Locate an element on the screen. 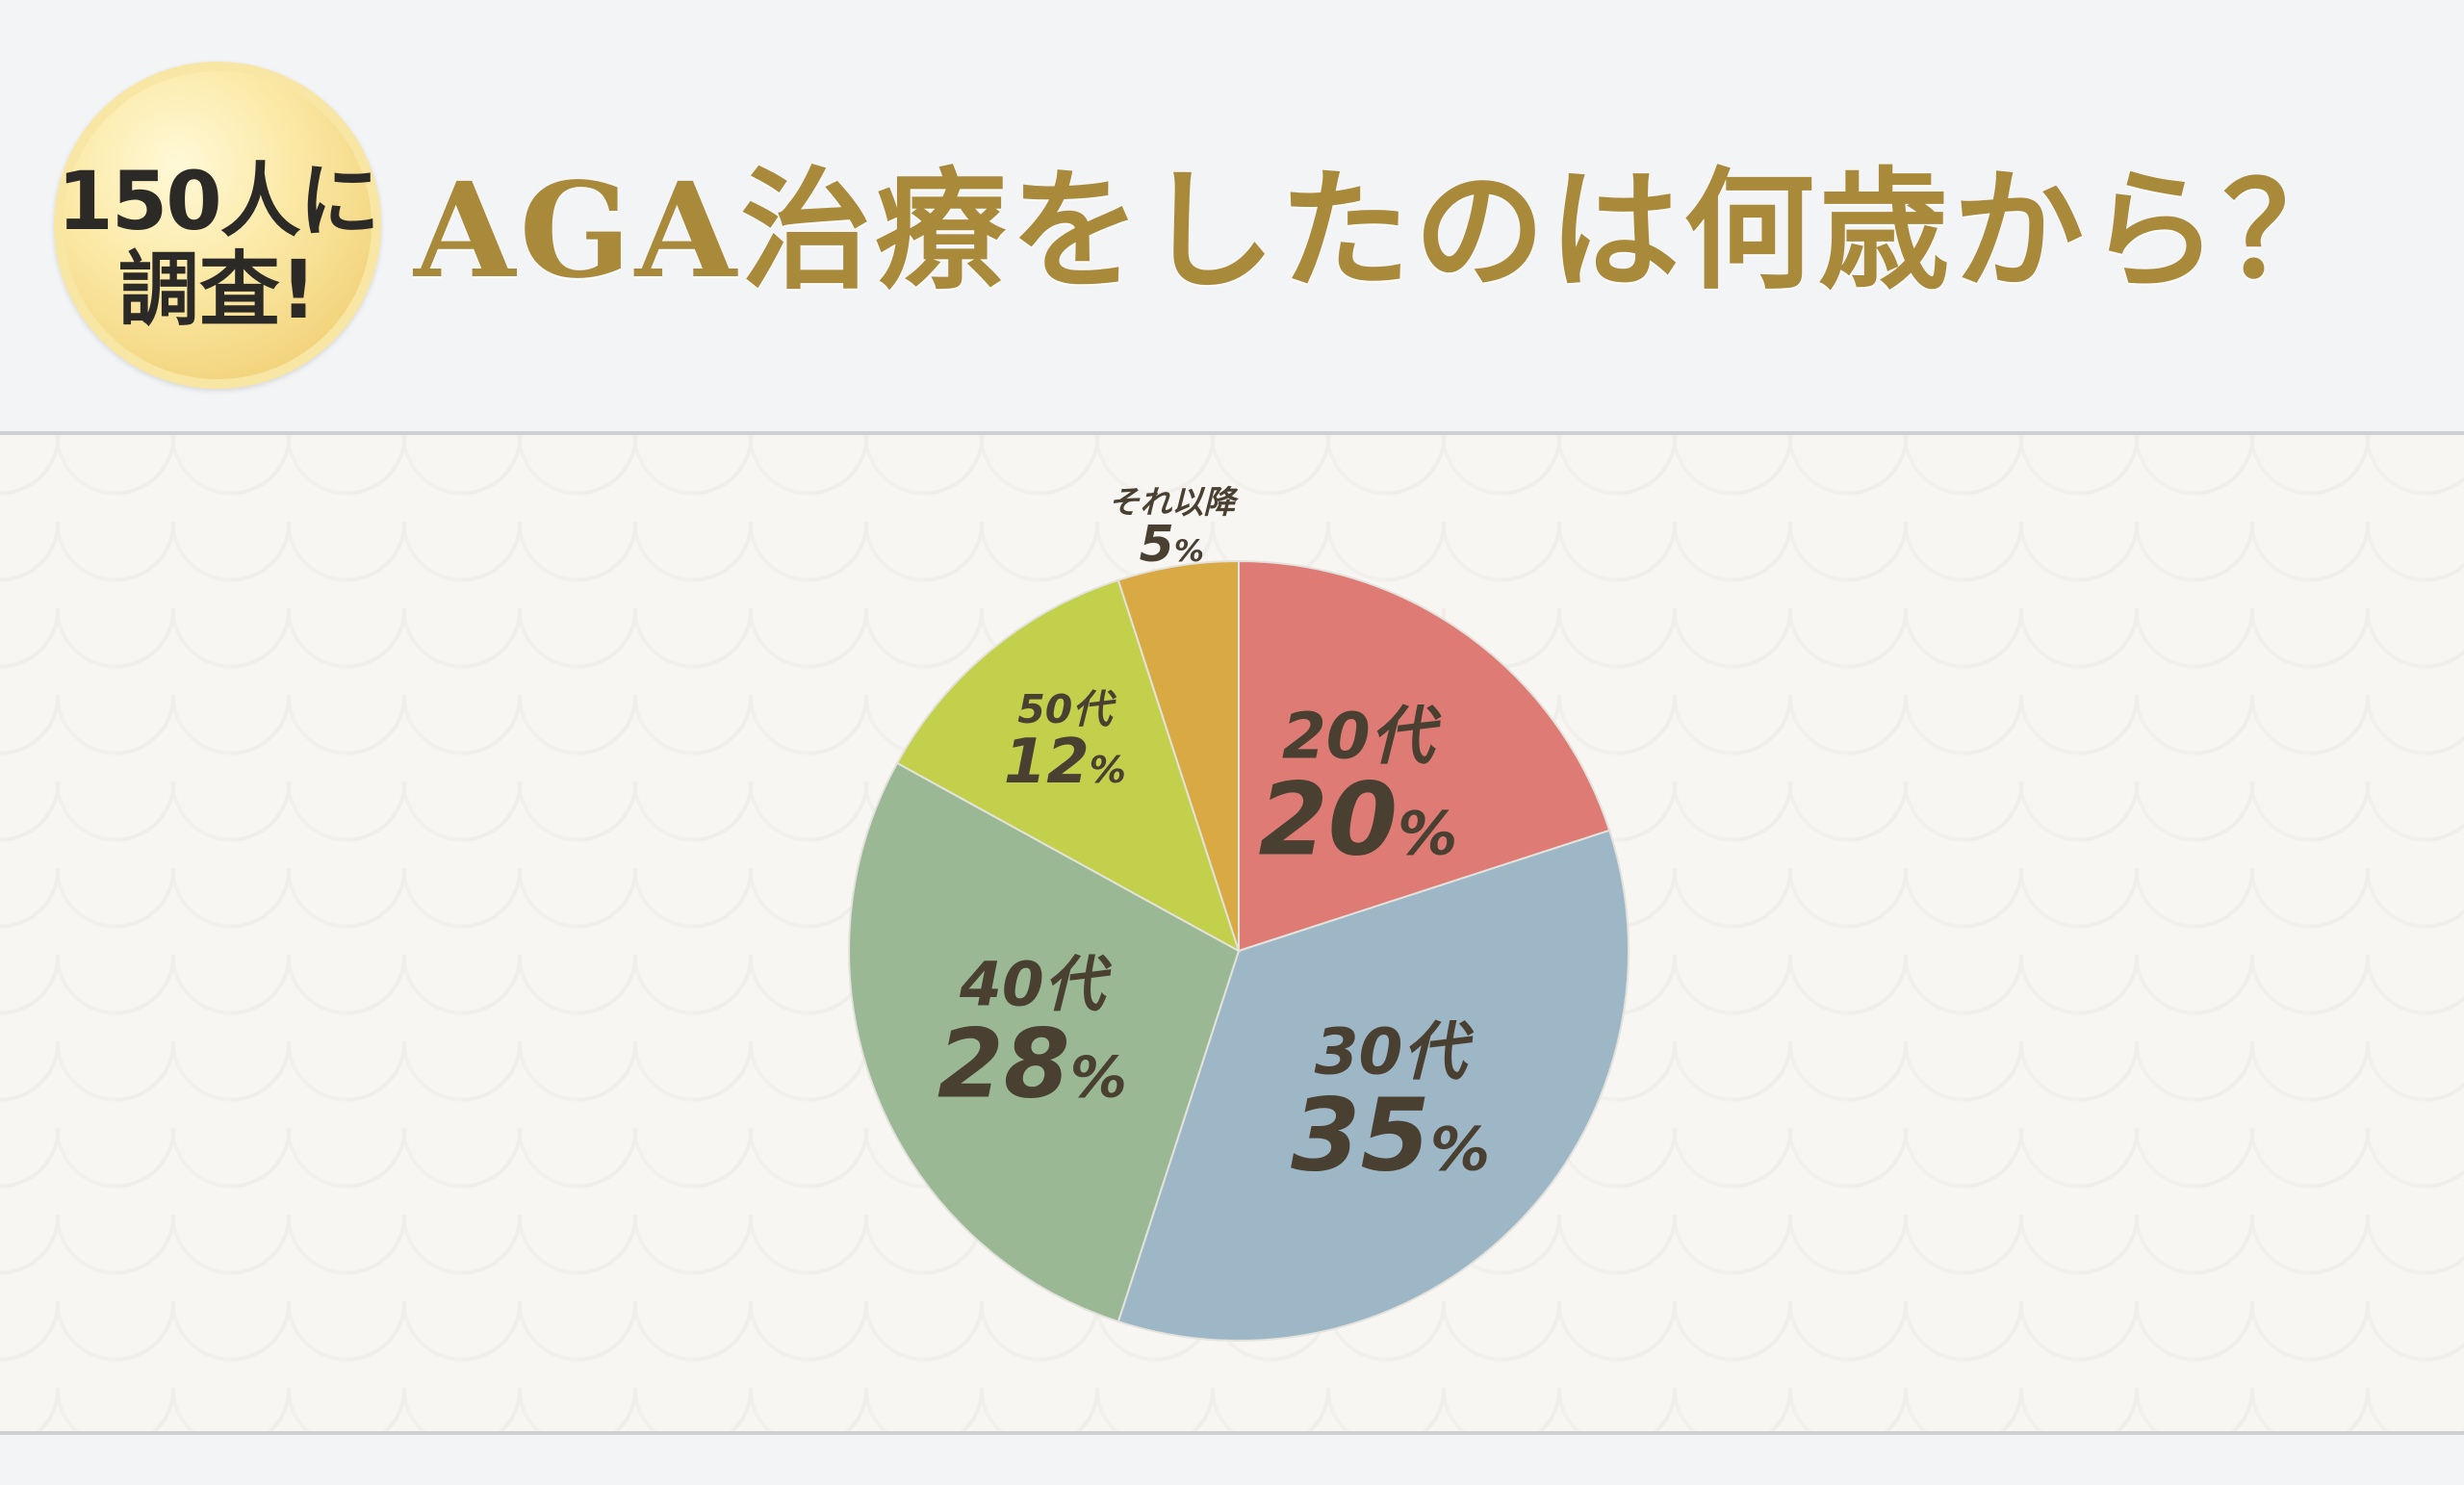 This screenshot has width=2464, height=1485. slice-label: 20代 is located at coordinates (1362, 737).